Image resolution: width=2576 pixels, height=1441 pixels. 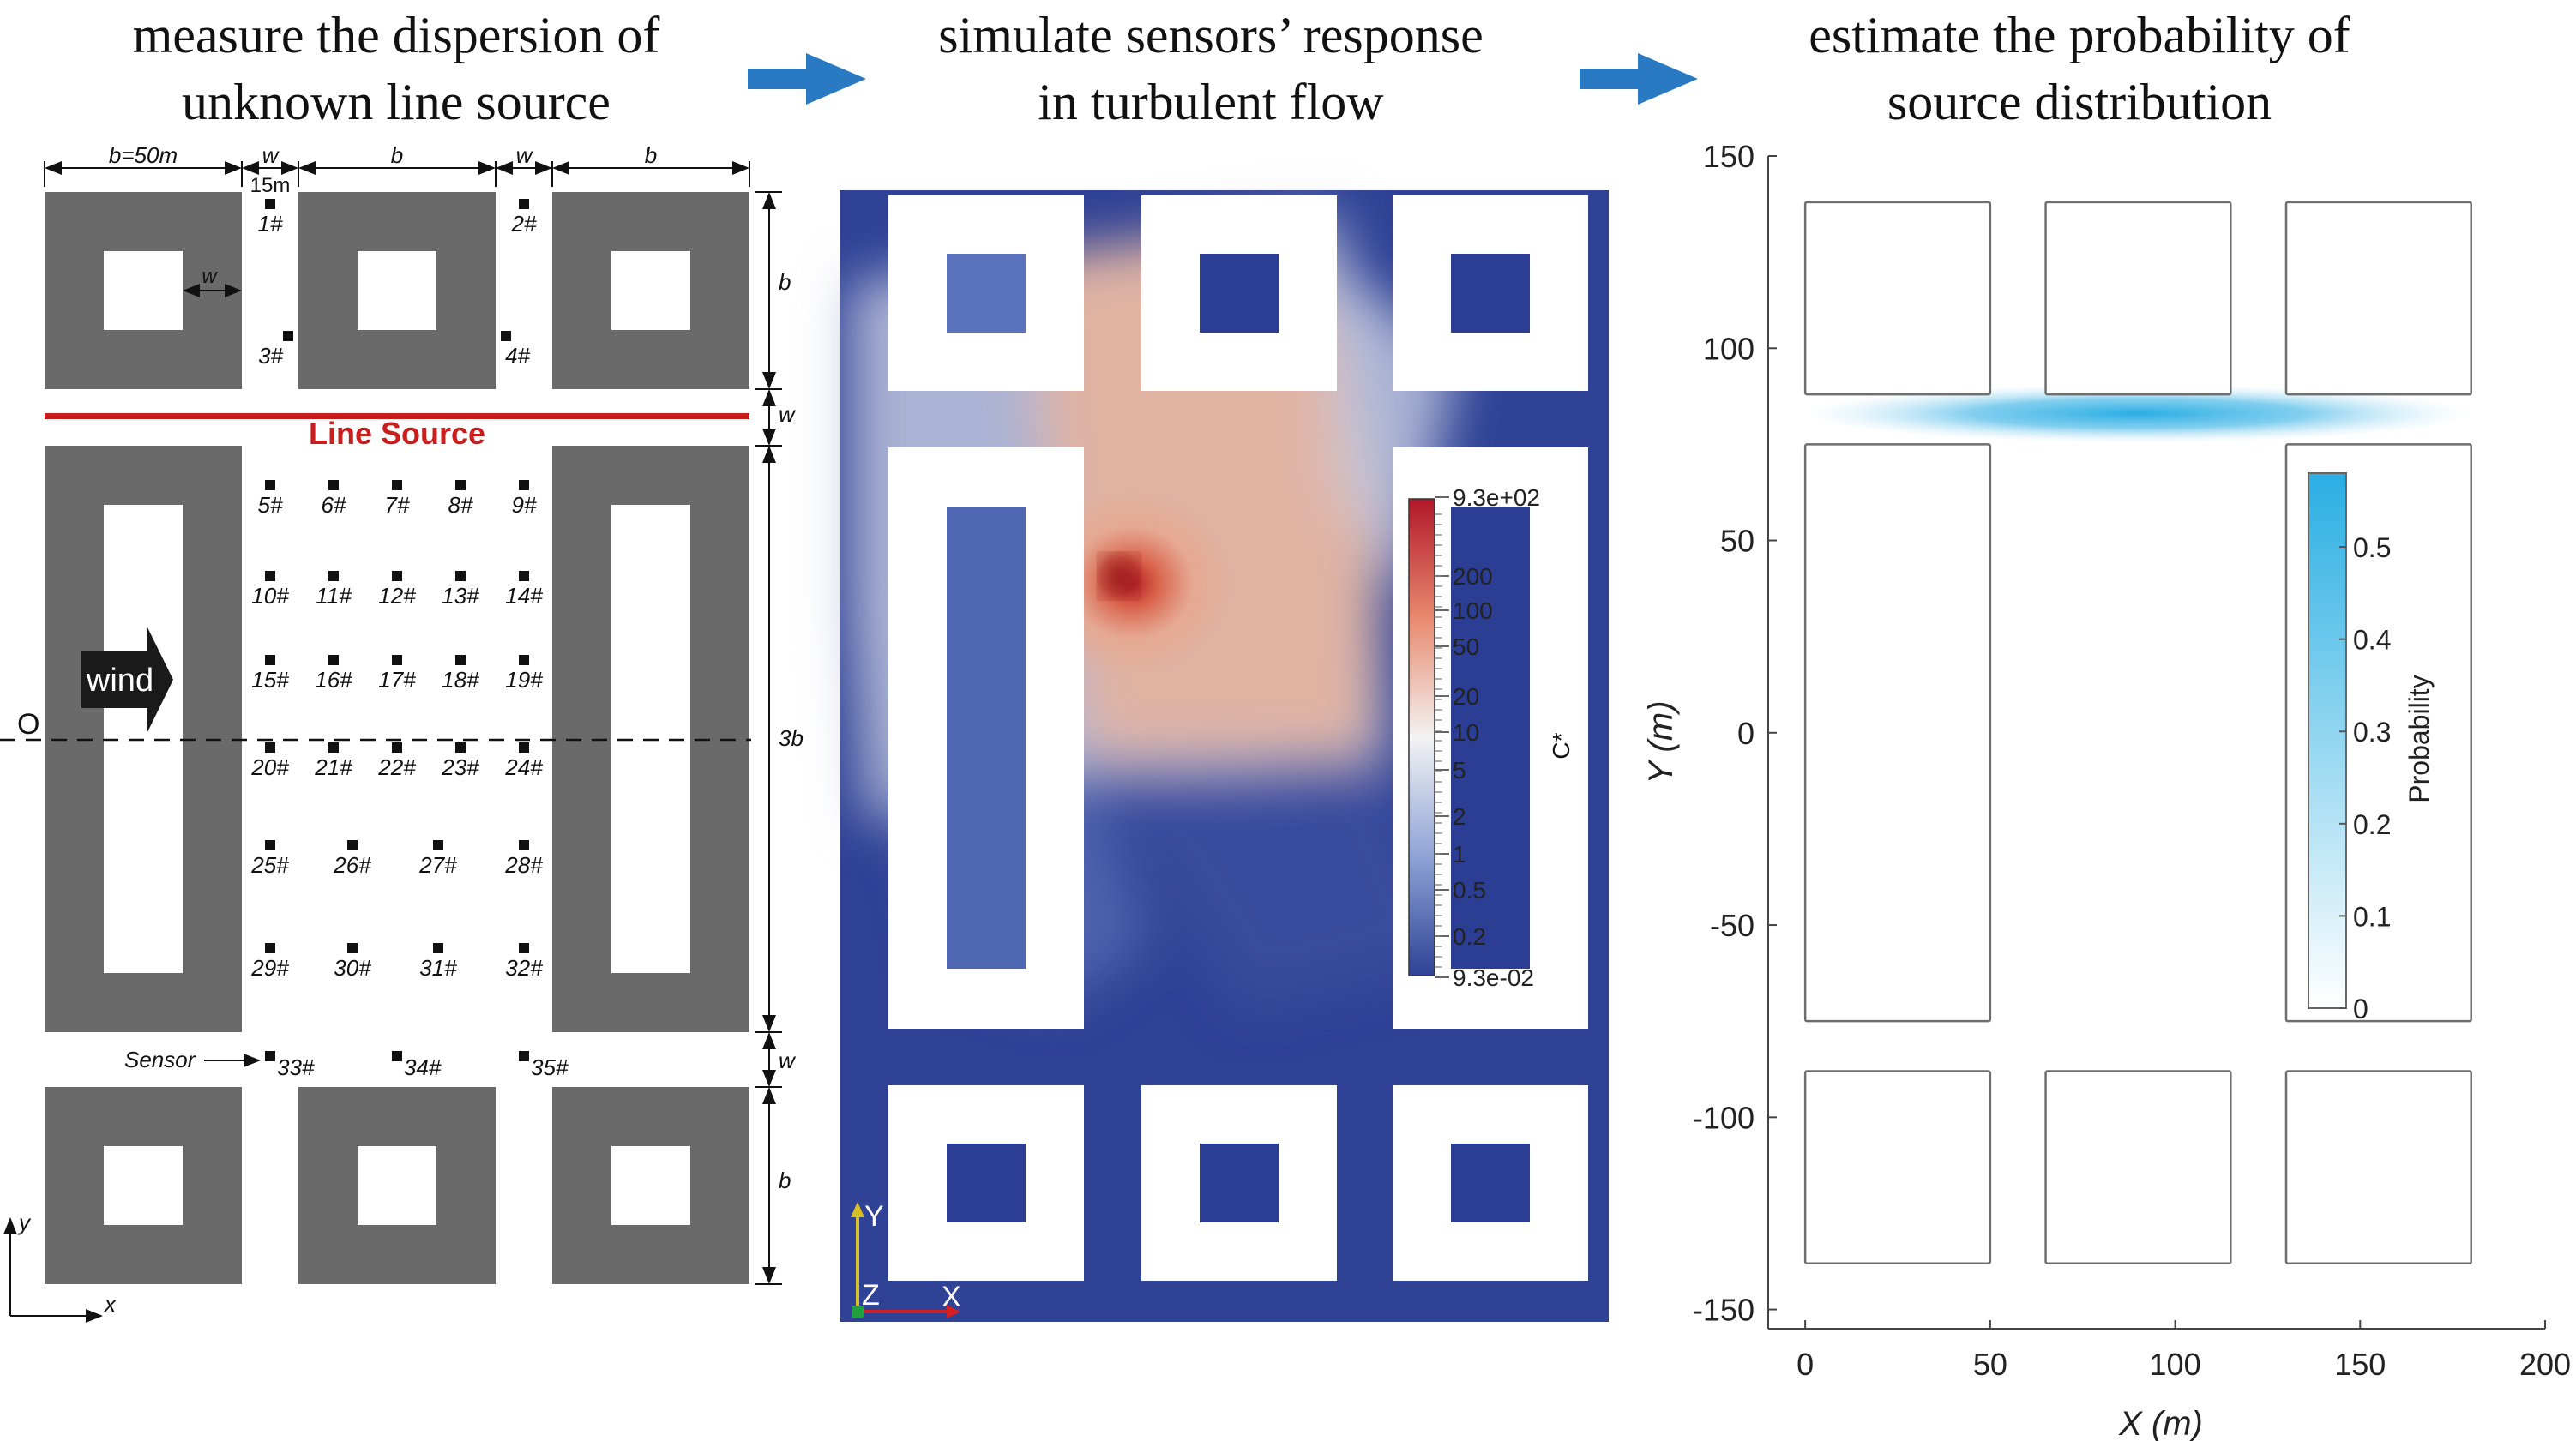 What do you see at coordinates (397, 596) in the screenshot?
I see `sensor-label-12: 12#` at bounding box center [397, 596].